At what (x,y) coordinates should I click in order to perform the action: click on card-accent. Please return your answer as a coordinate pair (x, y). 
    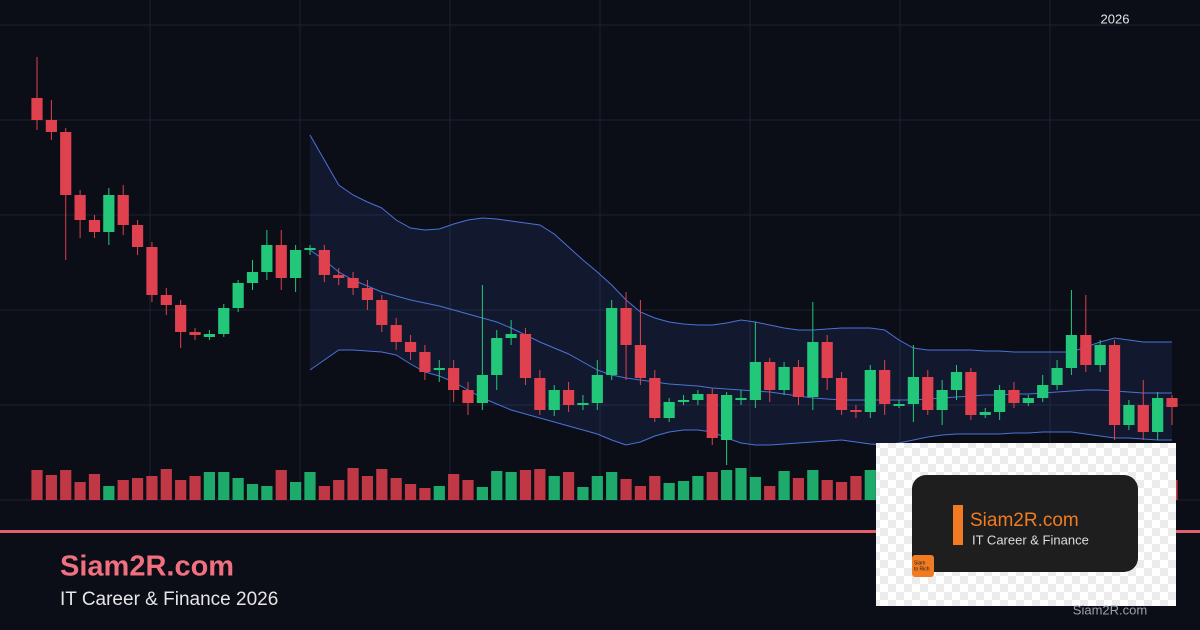
    Looking at the image, I should click on (958, 525).